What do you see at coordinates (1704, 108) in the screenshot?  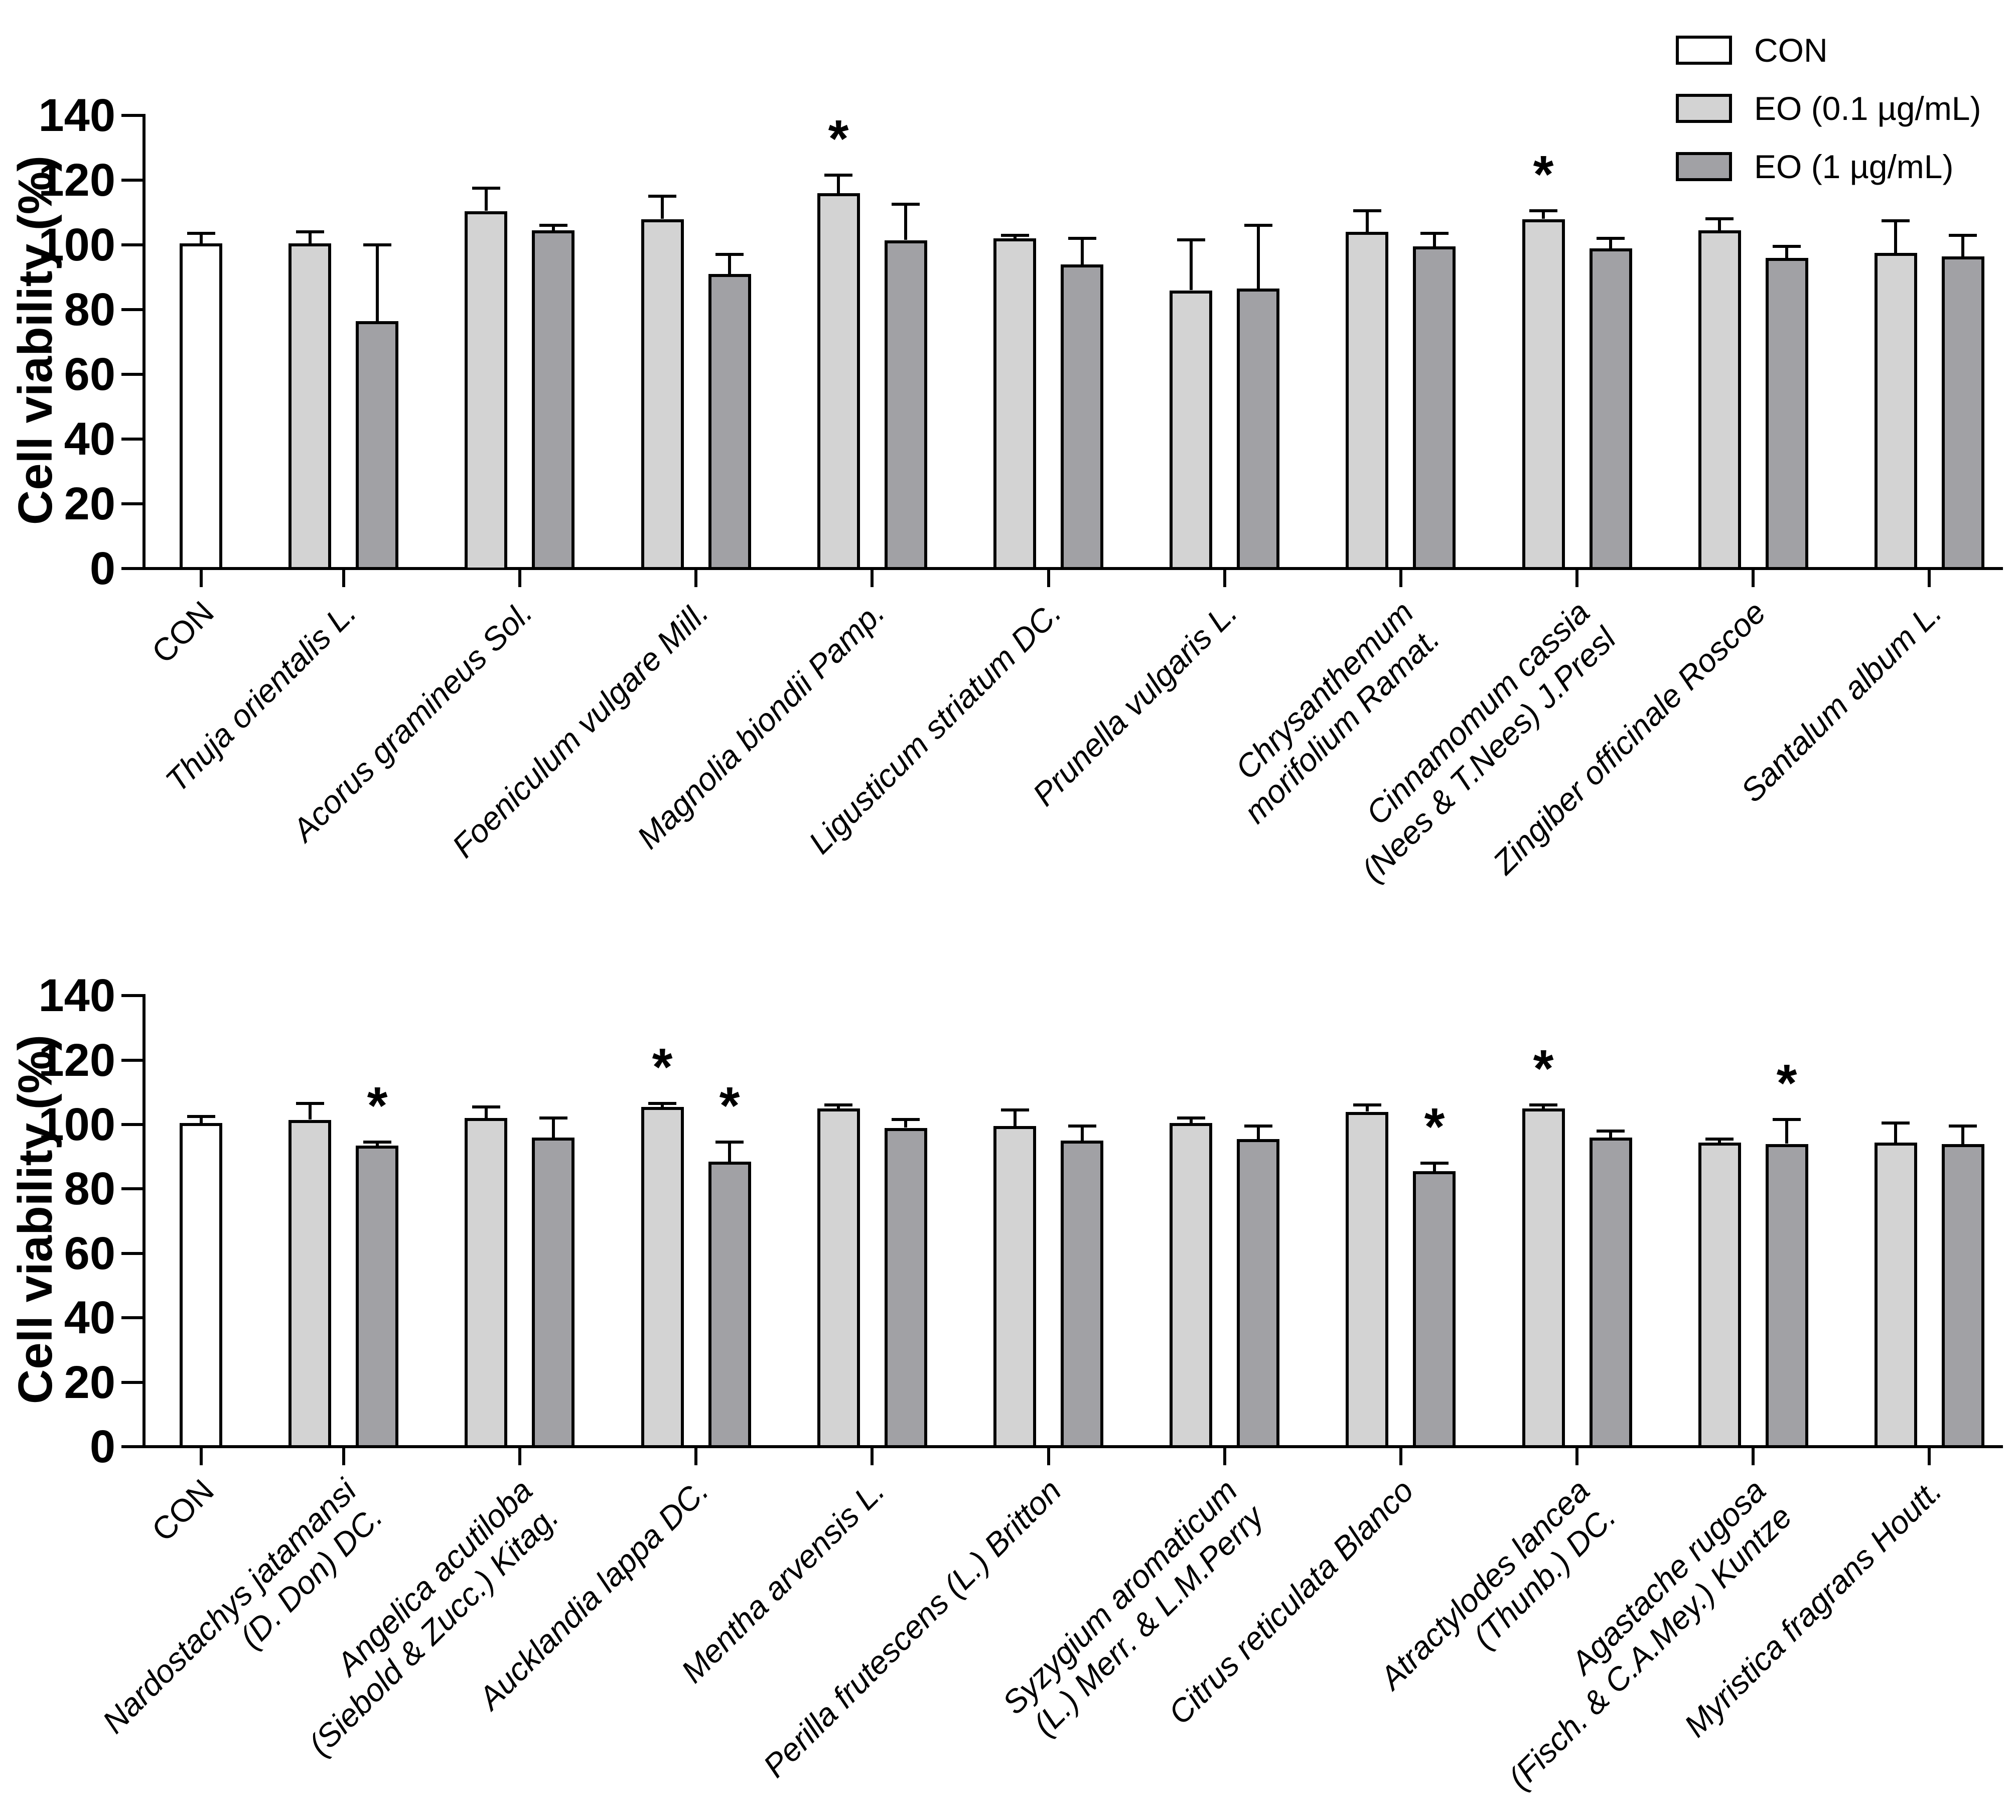 I see `legend-swatch-eo-low` at bounding box center [1704, 108].